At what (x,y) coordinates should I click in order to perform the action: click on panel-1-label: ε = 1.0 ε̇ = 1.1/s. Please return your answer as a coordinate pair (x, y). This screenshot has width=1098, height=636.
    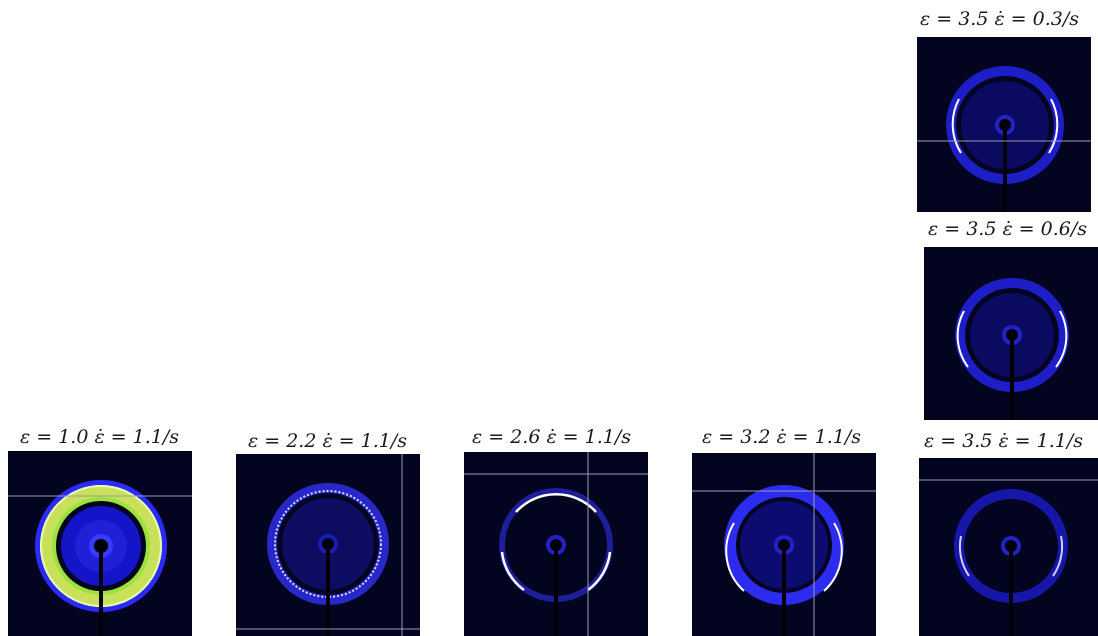
    Looking at the image, I should click on (100, 437).